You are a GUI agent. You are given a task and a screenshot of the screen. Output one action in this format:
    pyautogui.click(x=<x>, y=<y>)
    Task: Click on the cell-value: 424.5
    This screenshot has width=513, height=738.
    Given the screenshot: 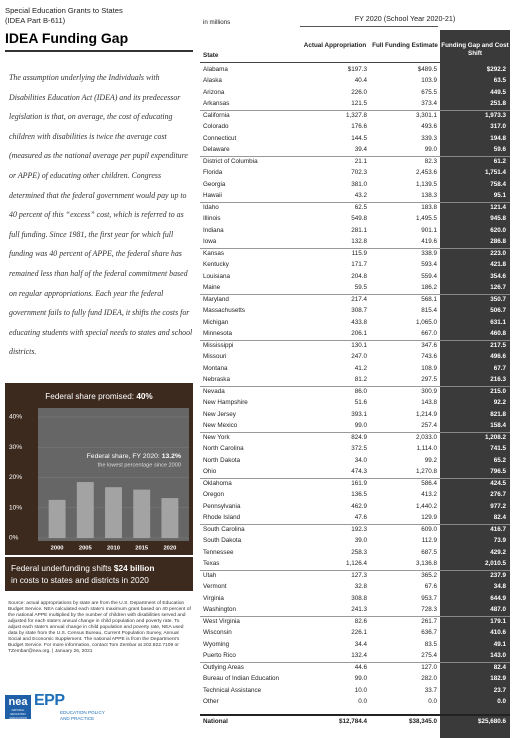 What is the action you would take?
    pyautogui.click(x=498, y=483)
    